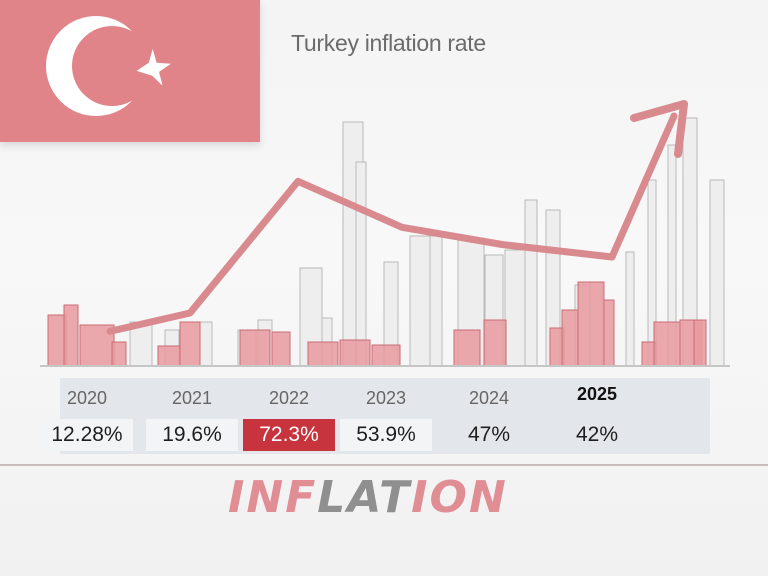  I want to click on year-label-2022: 2022, so click(289, 398).